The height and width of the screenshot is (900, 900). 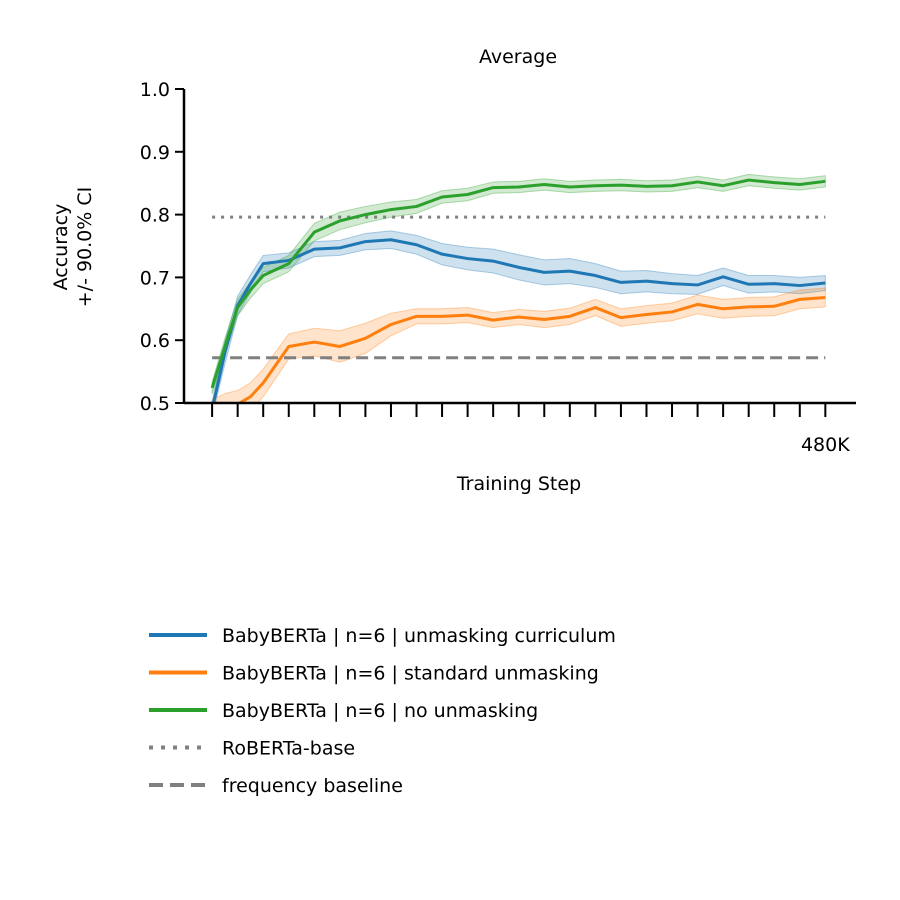 What do you see at coordinates (85, 247) in the screenshot?
I see `y-axis-label-line2: +/- 90.0% CI` at bounding box center [85, 247].